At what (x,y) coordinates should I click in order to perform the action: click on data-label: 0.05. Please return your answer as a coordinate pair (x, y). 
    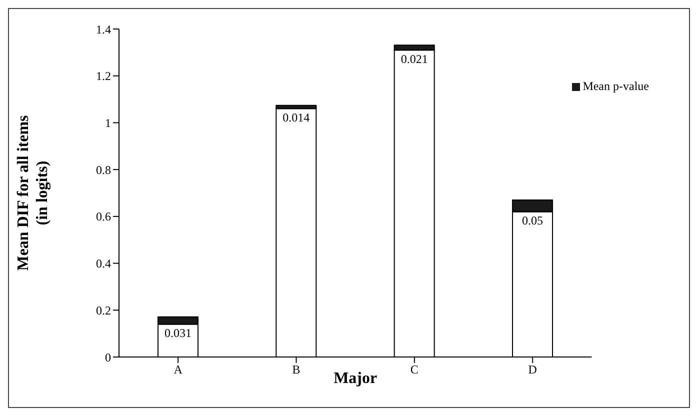
    Looking at the image, I should click on (533, 221).